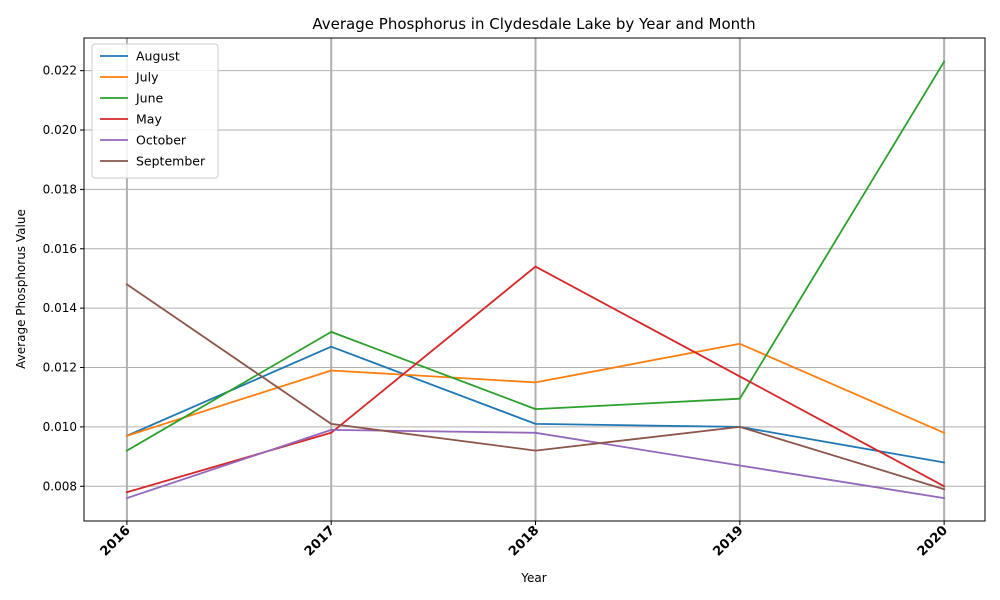 The image size is (1000, 600). What do you see at coordinates (535, 389) in the screenshot?
I see `series-line-july` at bounding box center [535, 389].